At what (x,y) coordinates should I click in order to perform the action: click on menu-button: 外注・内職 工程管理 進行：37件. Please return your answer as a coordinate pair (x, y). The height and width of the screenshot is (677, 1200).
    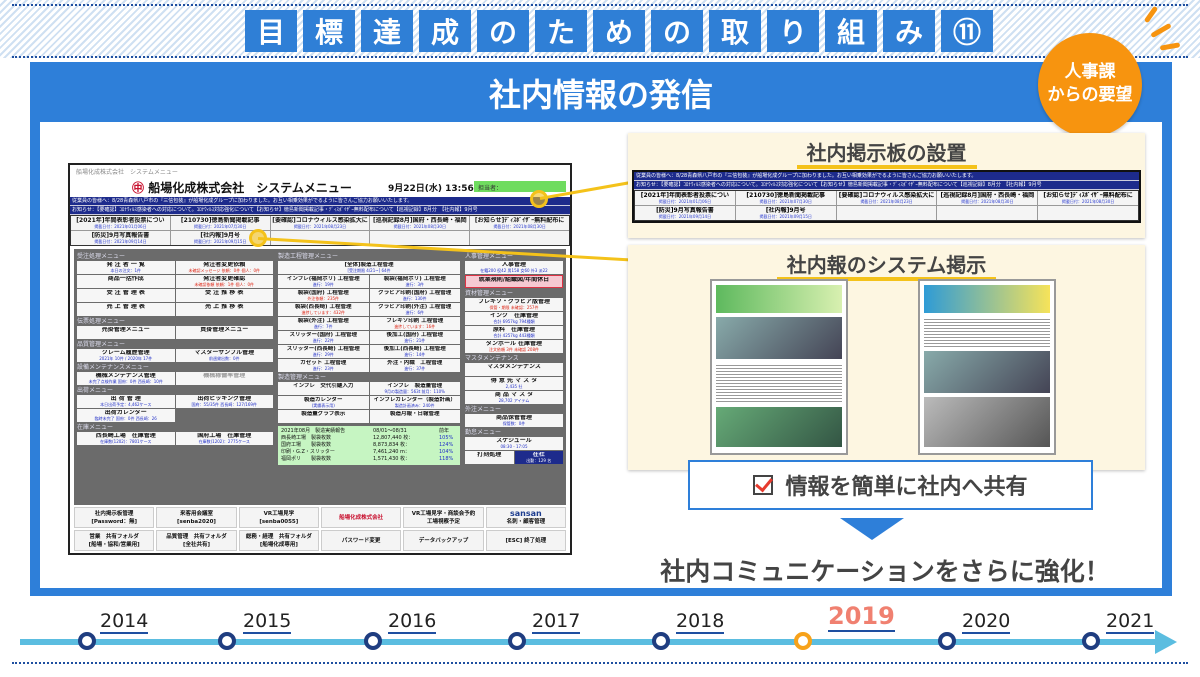
    Looking at the image, I should click on (414, 365).